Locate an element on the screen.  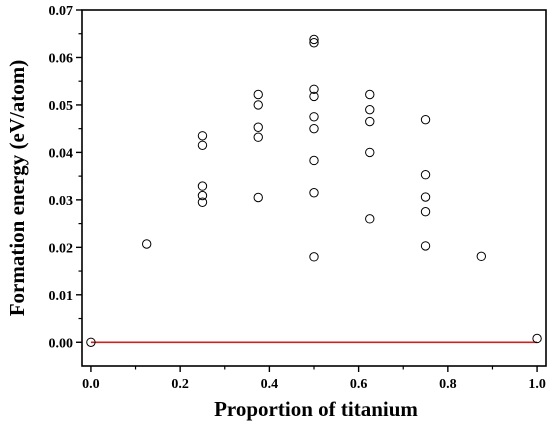
y-tick-label: 0.02 is located at coordinates (61, 248).